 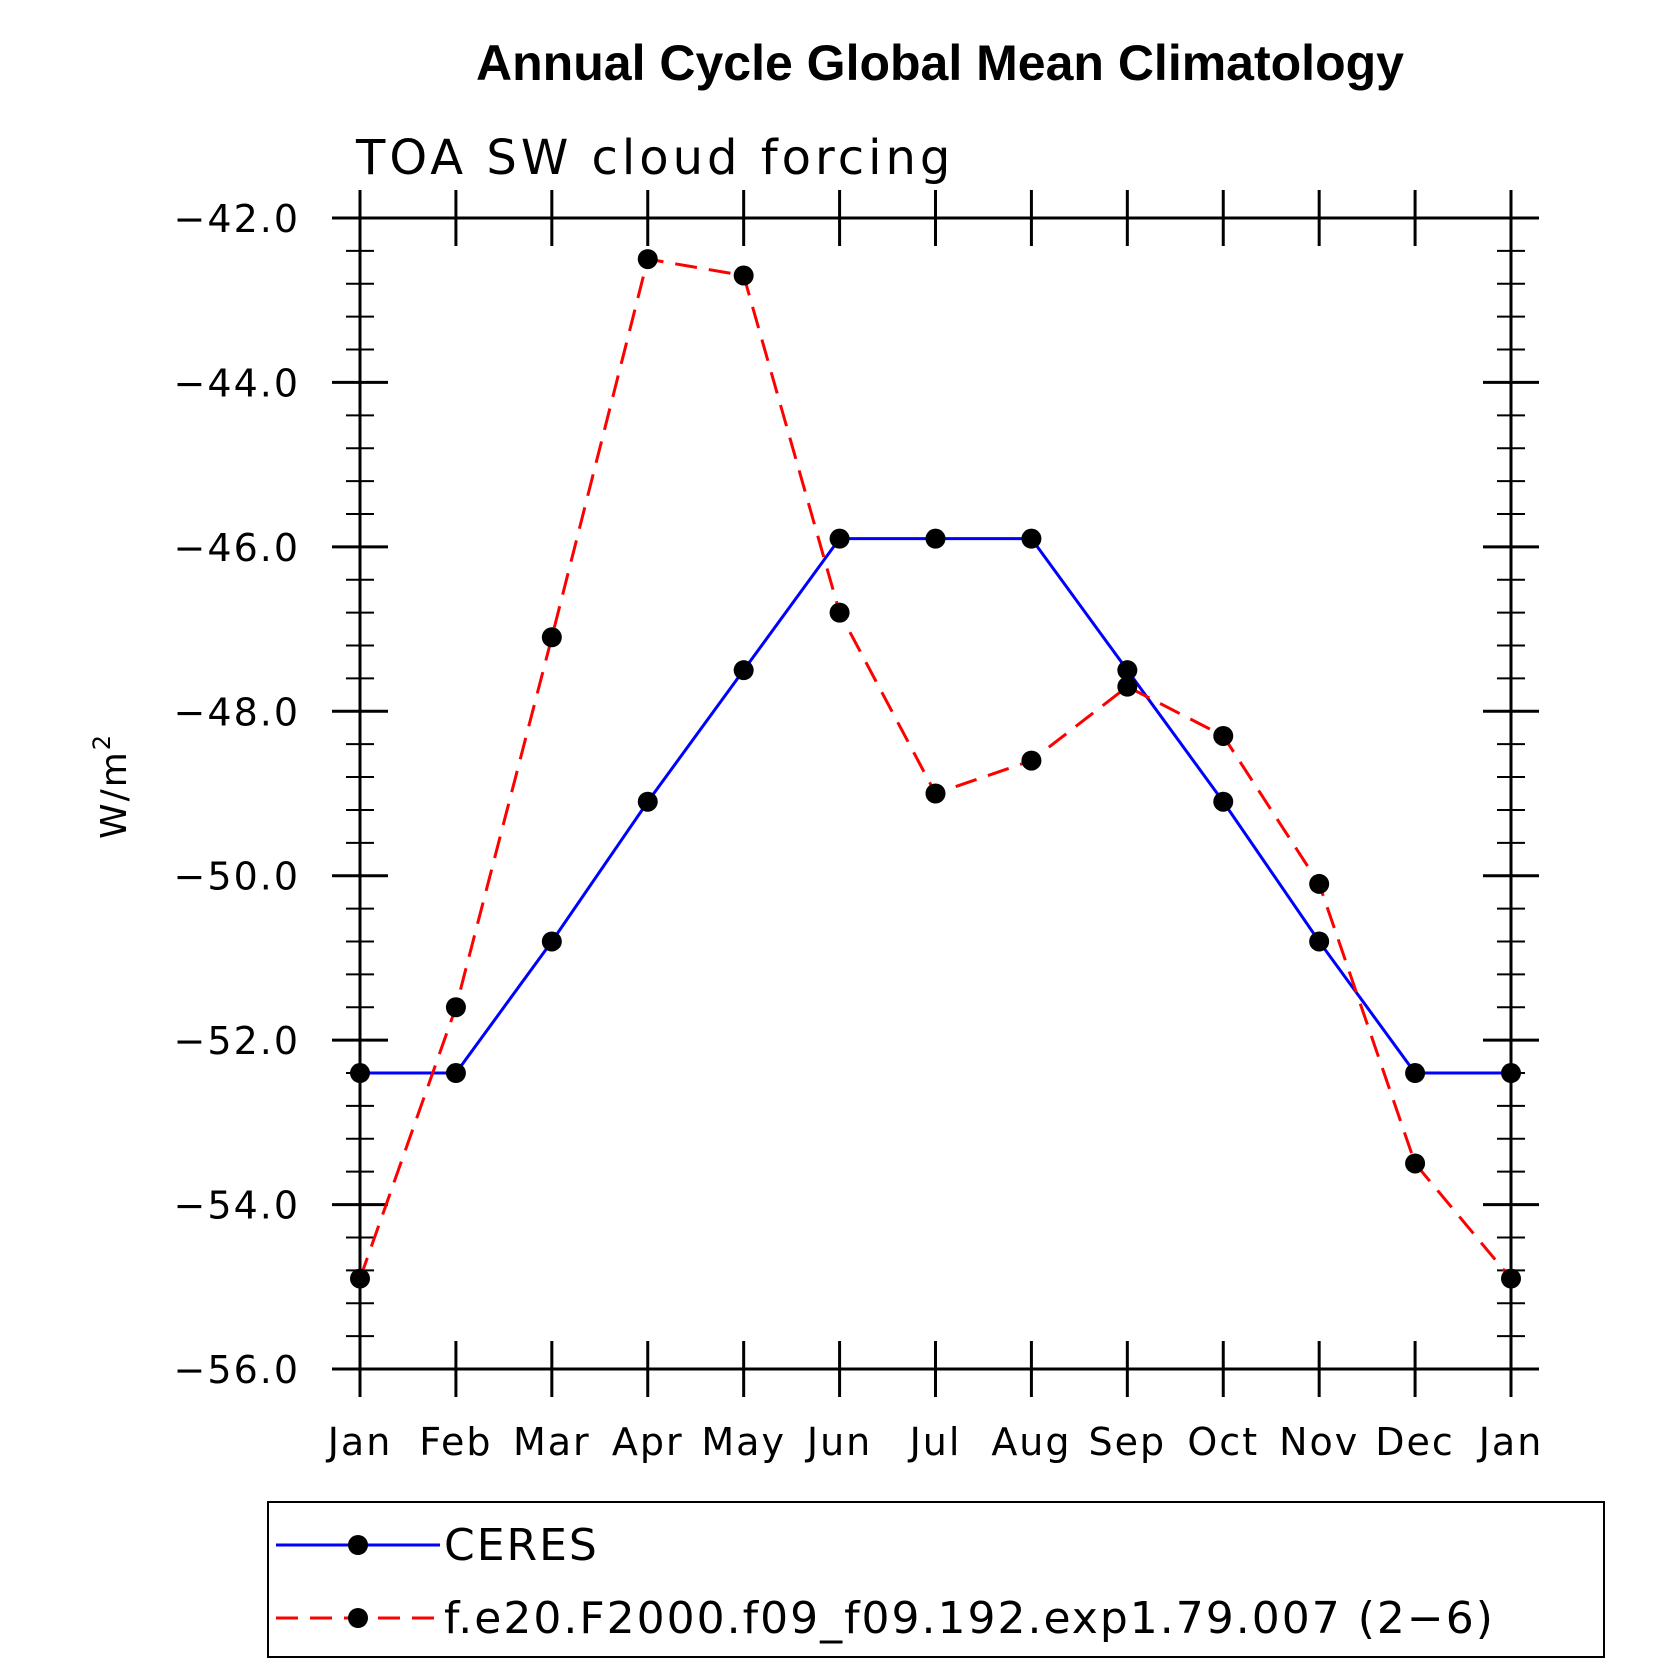 I want to click on y-tick-label: −56.0, so click(x=237, y=1370).